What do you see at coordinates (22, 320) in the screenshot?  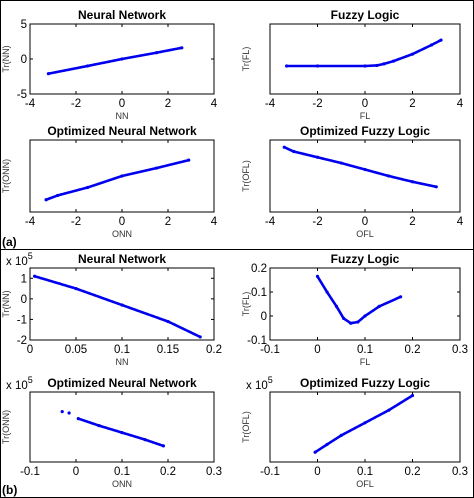 I see `y-tick-label: -1` at bounding box center [22, 320].